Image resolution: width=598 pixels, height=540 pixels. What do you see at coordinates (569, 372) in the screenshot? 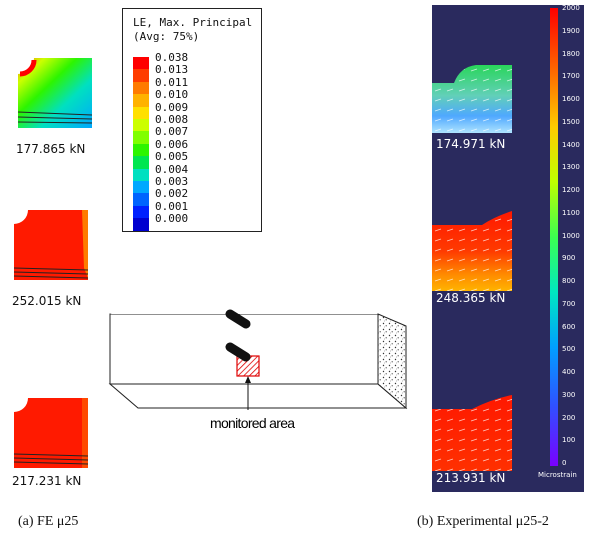
I see `colorbar-tick-label: 400` at bounding box center [569, 372].